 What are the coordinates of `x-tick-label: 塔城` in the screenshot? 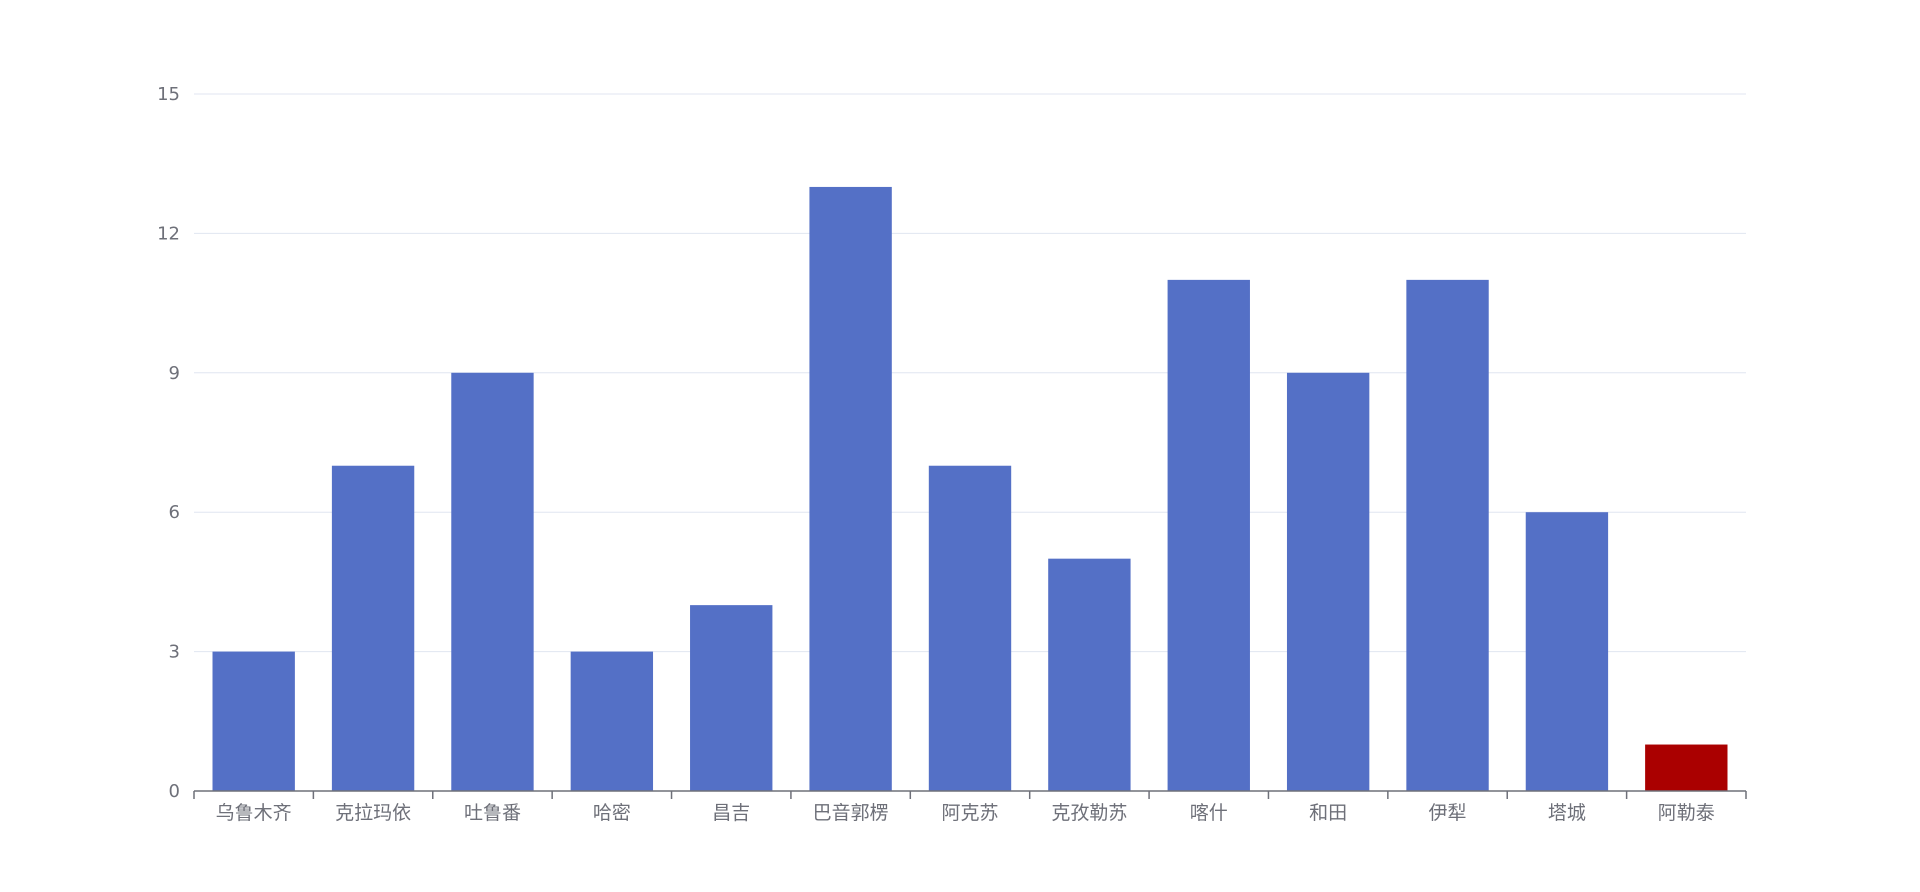 It's located at (1567, 813).